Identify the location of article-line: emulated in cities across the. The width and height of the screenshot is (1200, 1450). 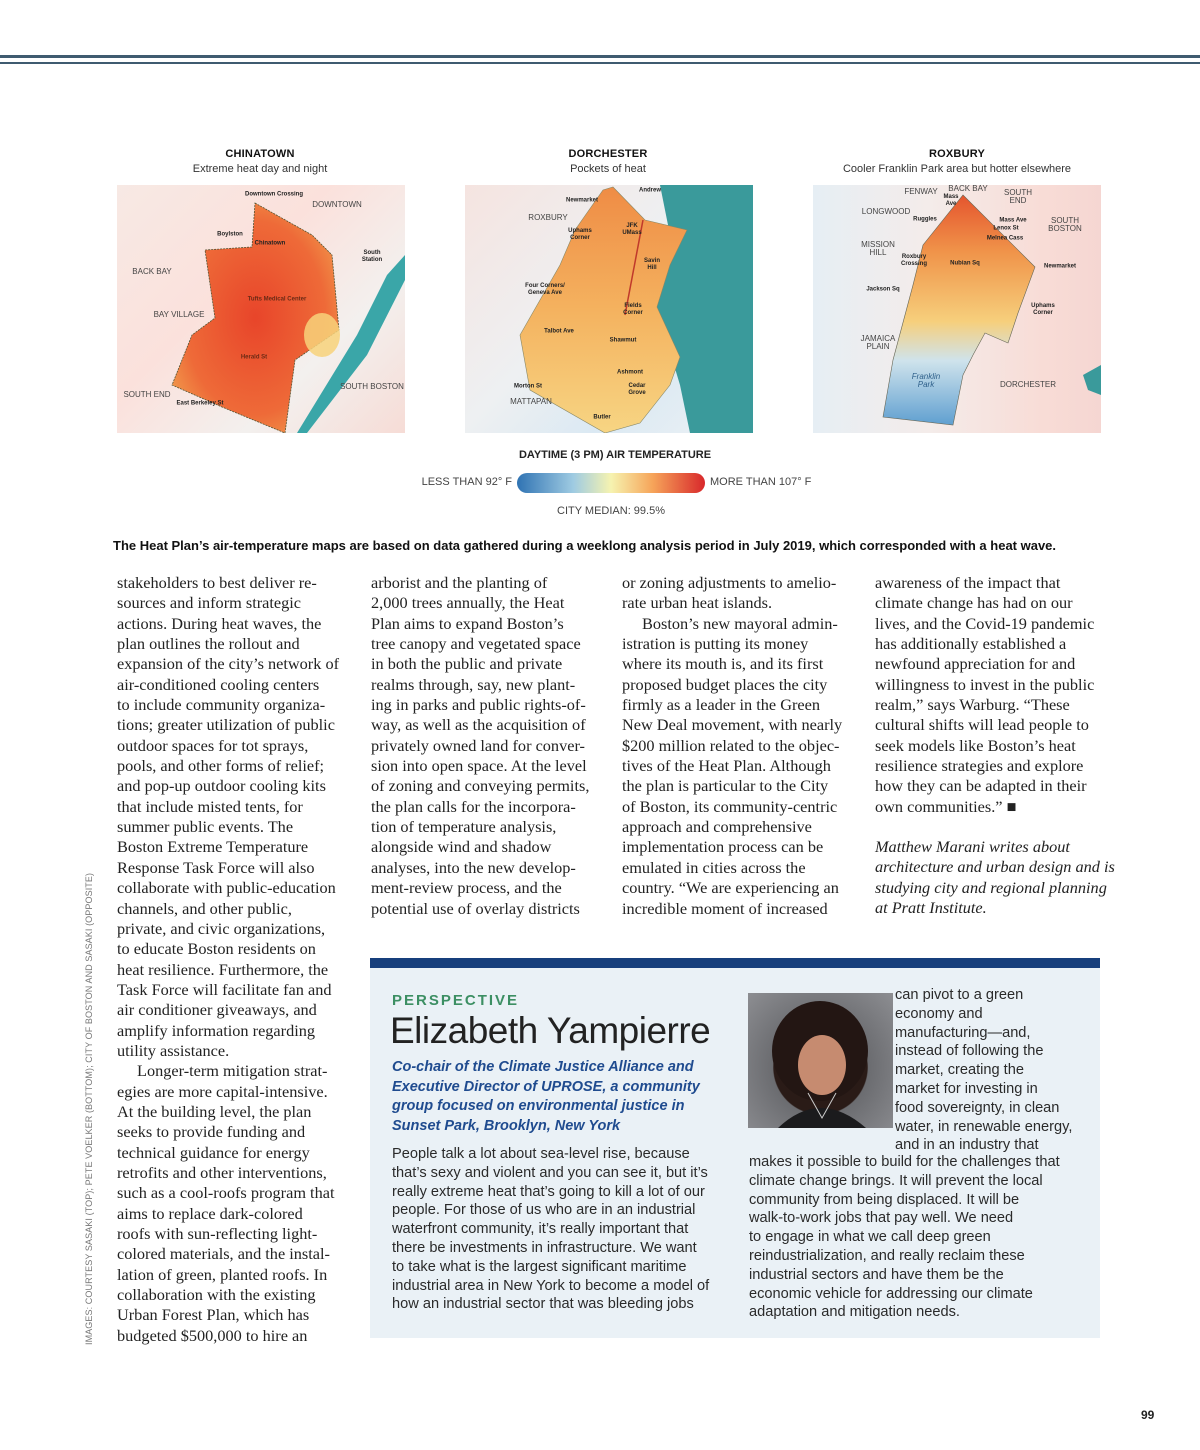
(714, 867).